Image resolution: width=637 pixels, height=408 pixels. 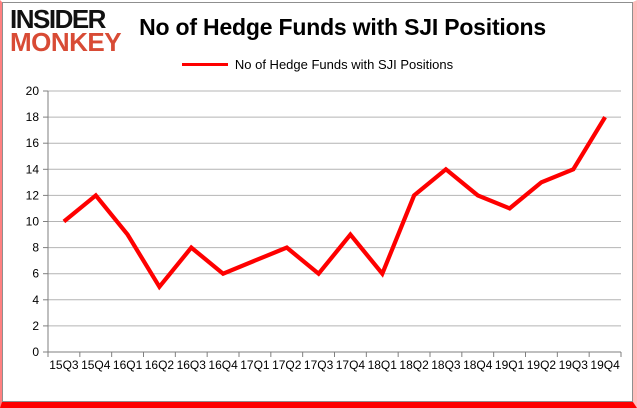 What do you see at coordinates (35, 326) in the screenshot?
I see `y-tick-label: 2` at bounding box center [35, 326].